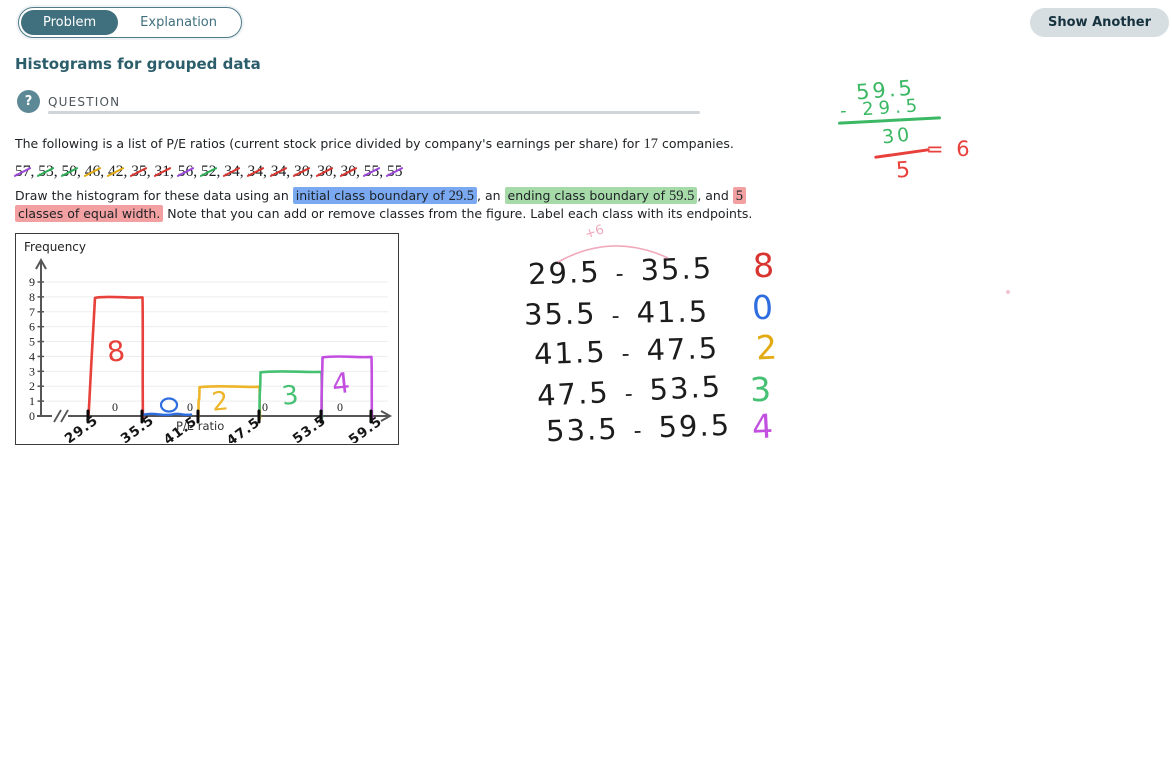 The height and width of the screenshot is (768, 1172). I want to click on text-run: 5, so click(739, 196).